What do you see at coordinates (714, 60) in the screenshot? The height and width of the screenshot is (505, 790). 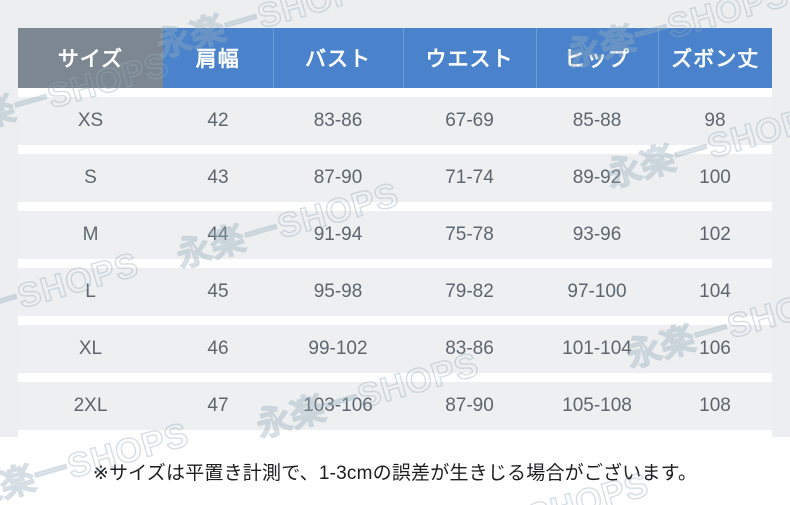 I see `column-header-pants: ズボン丈` at bounding box center [714, 60].